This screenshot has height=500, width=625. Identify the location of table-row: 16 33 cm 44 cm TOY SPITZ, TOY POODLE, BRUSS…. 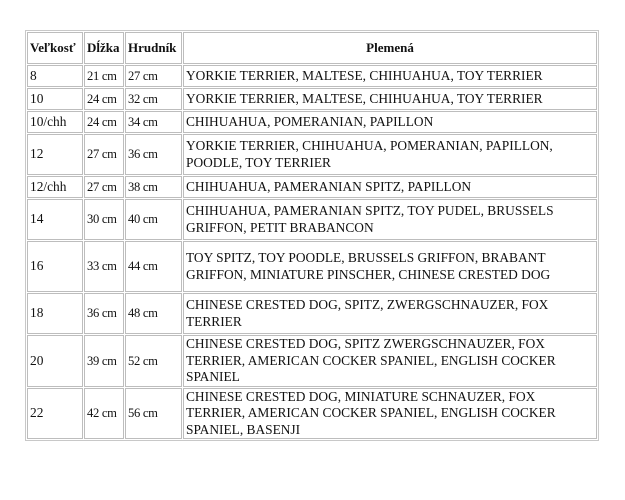
(312, 266).